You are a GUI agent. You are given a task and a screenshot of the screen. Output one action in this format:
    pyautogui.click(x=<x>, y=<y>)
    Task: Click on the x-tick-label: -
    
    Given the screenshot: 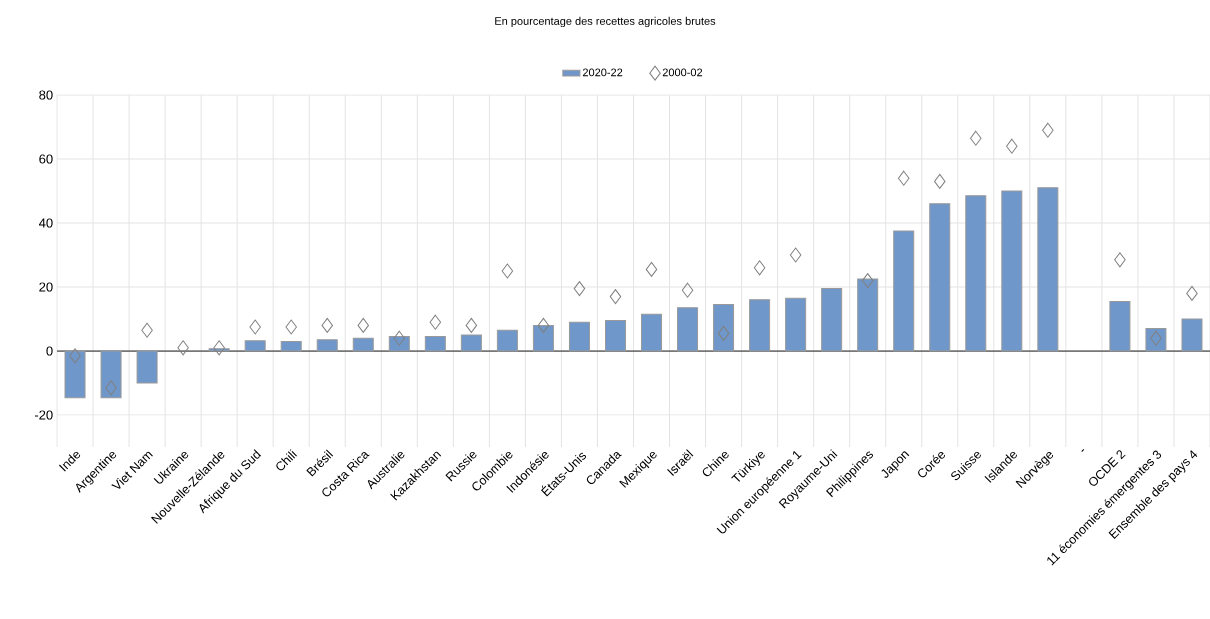 What is the action you would take?
    pyautogui.click(x=1083, y=450)
    